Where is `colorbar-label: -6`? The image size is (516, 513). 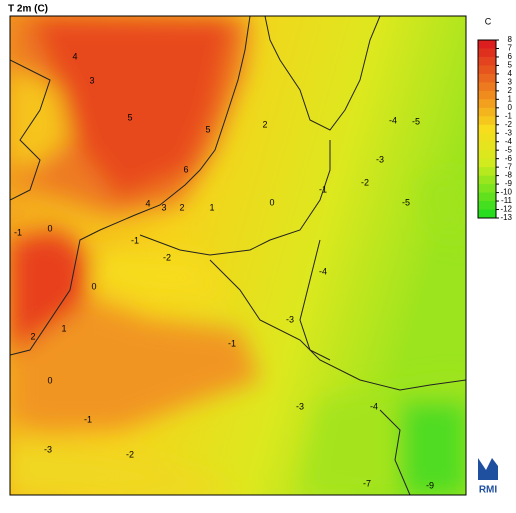
colorbar-label: -6 is located at coordinates (509, 158).